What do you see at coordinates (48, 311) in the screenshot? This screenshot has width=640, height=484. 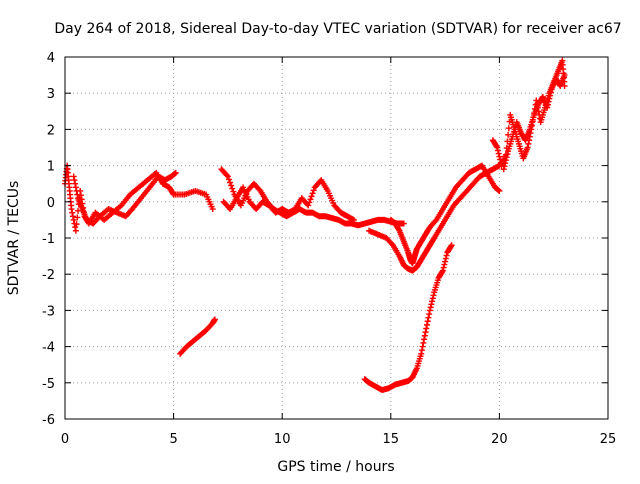 I see `y-tick-label: -3` at bounding box center [48, 311].